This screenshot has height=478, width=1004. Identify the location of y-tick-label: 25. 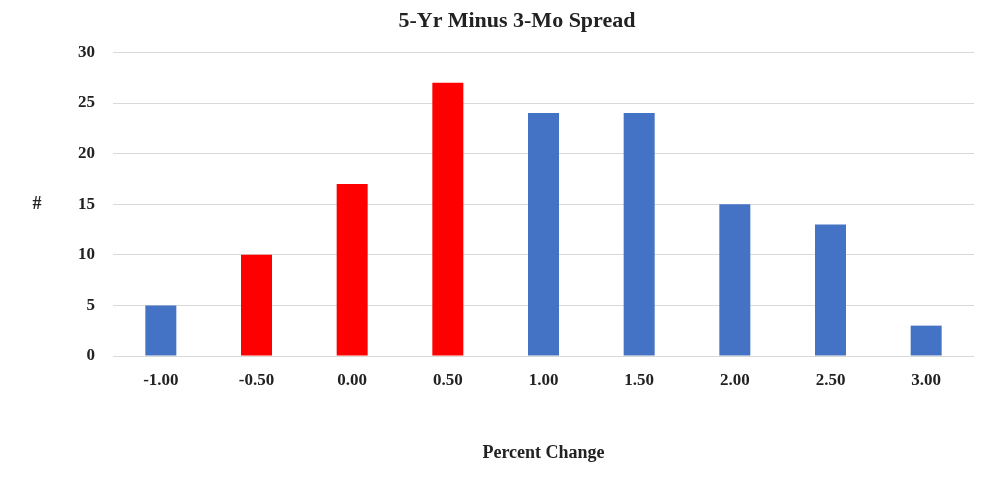
(86, 102).